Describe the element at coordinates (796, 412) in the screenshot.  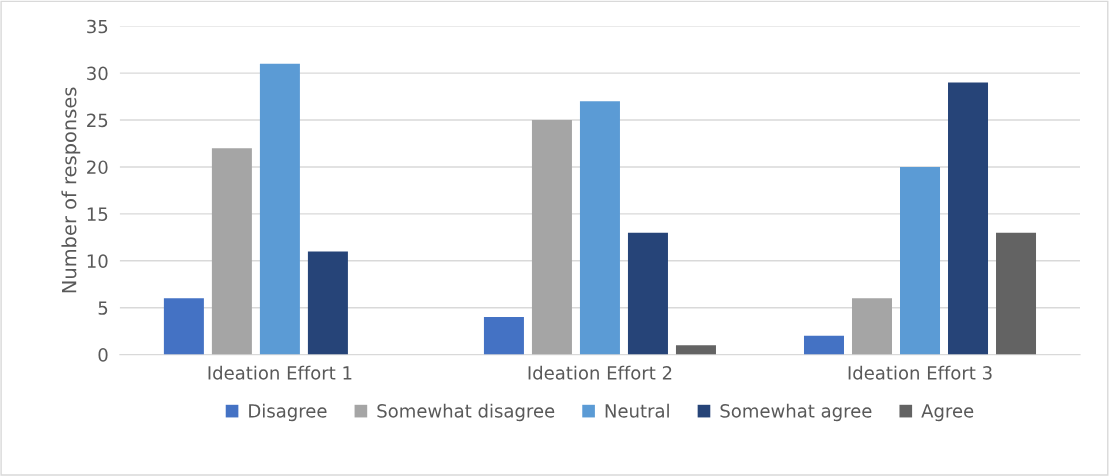
I see `legend-label: Somewhat agree` at that location.